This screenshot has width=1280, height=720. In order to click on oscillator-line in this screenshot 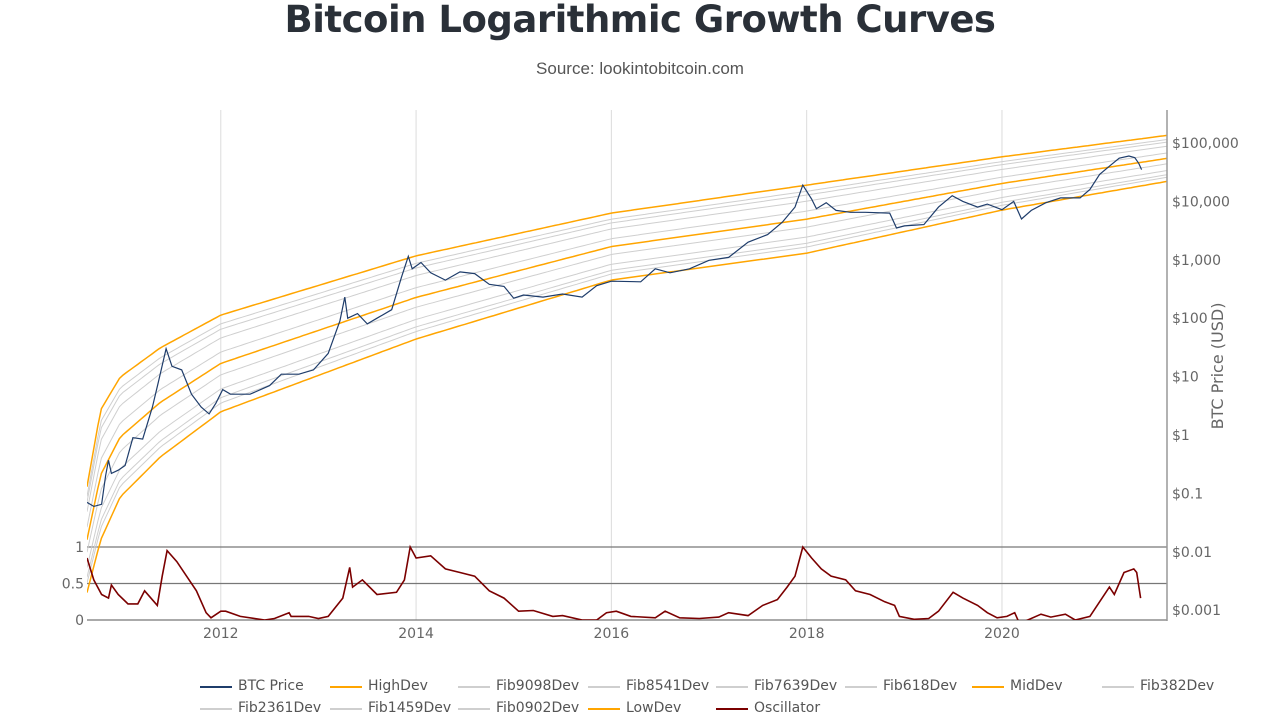, I will do `click(614, 582)`.